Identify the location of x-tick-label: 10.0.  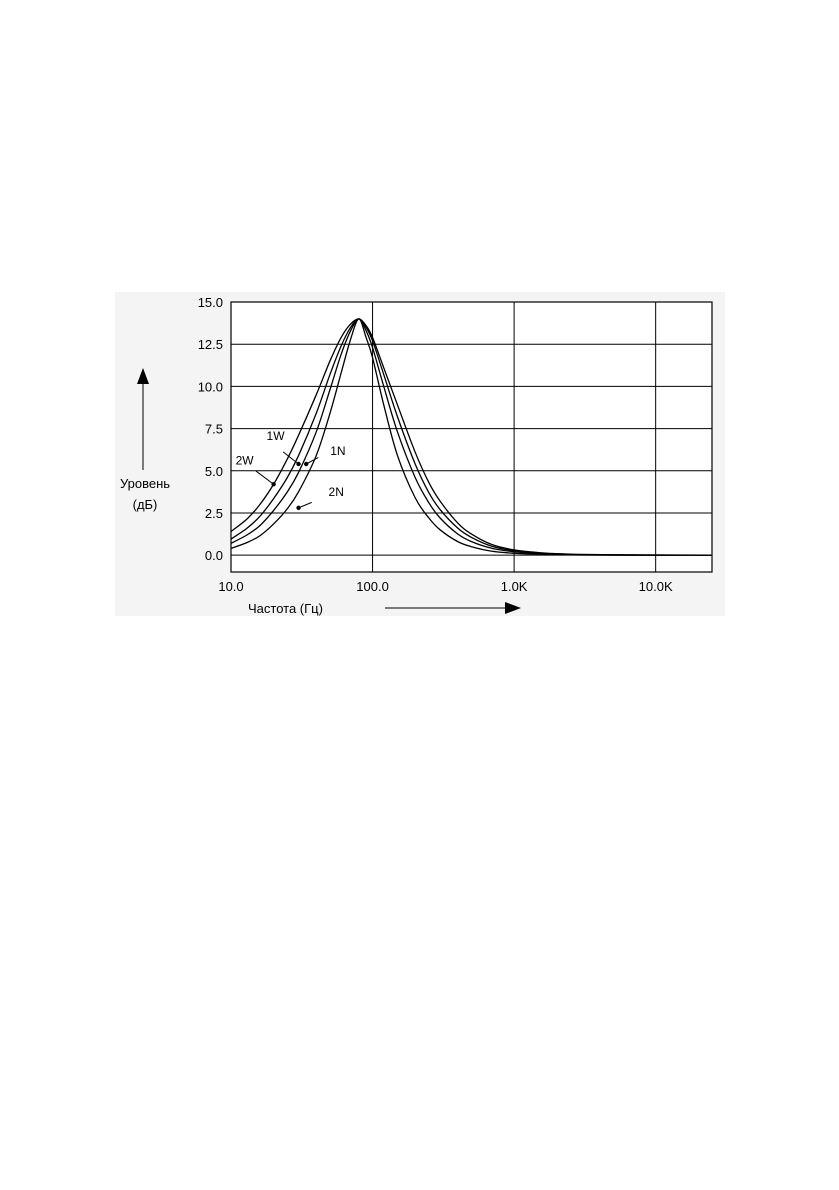
(230, 586).